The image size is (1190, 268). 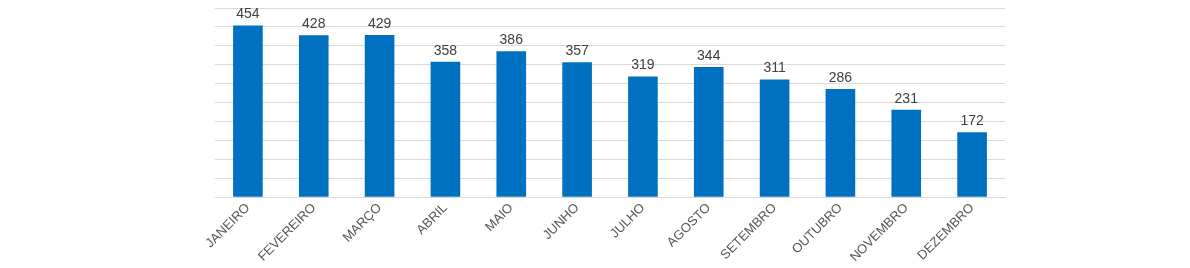 I want to click on data-label: 428, so click(x=314, y=23).